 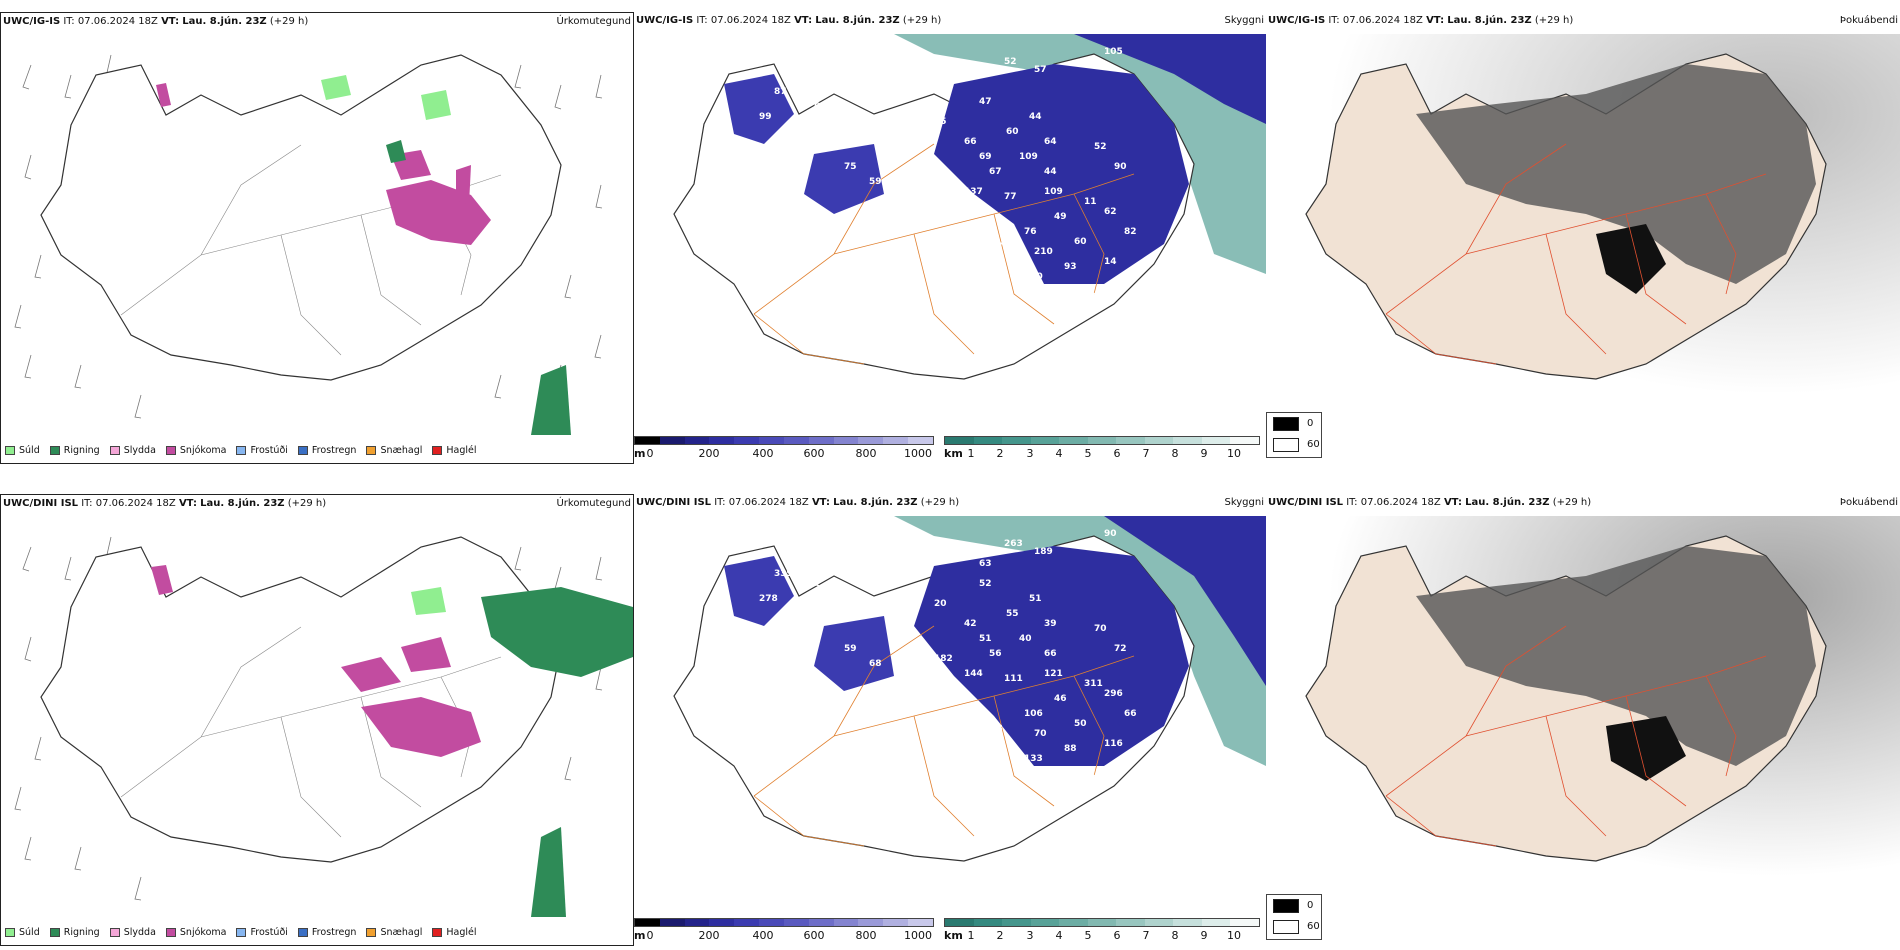 I want to click on ceiling-unit: m, so click(x=640, y=453).